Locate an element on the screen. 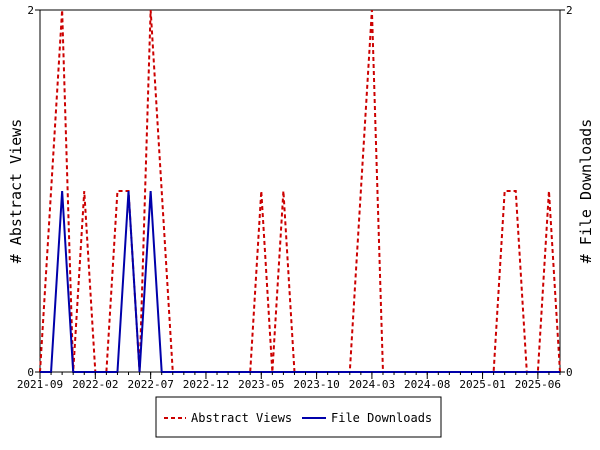 The image size is (600, 450). x-tick-label: 2022-12 is located at coordinates (206, 384).